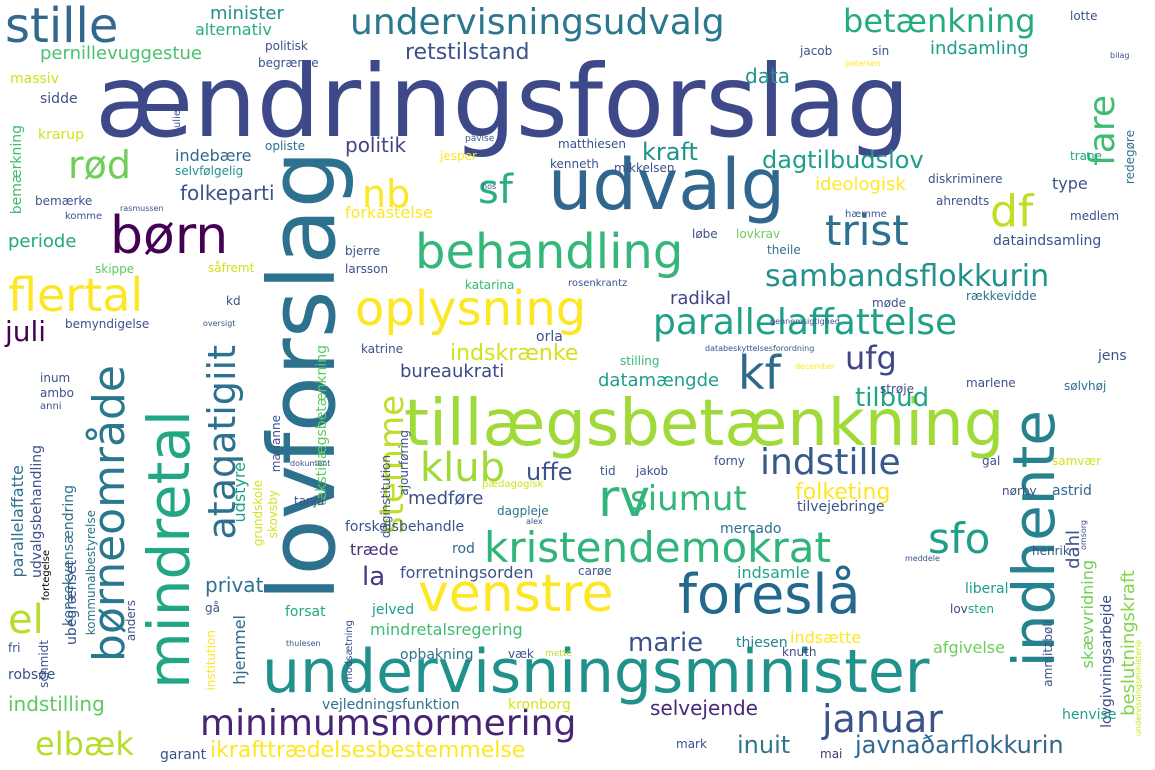 The width and height of the screenshot is (1155, 770). Describe the element at coordinates (55, 378) in the screenshot. I see `word: inum` at that location.